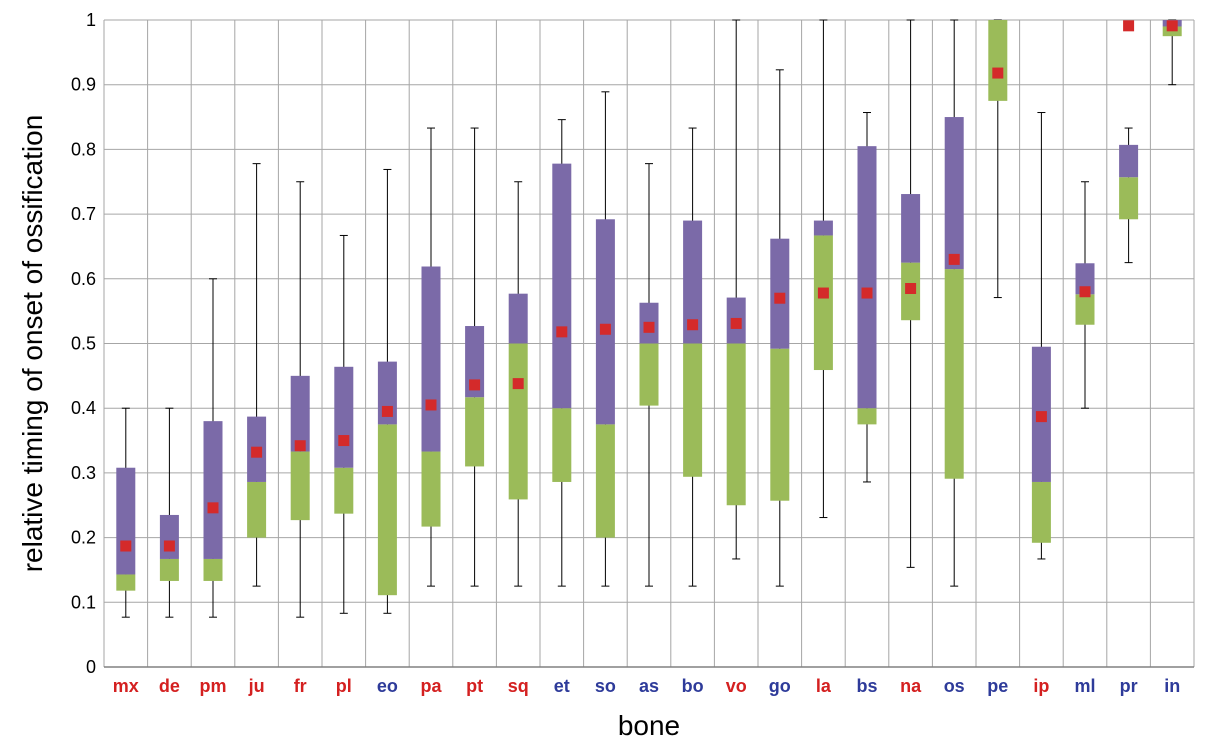 This screenshot has height=742, width=1213. I want to click on x-tick-label-mx: mx, so click(126, 686).